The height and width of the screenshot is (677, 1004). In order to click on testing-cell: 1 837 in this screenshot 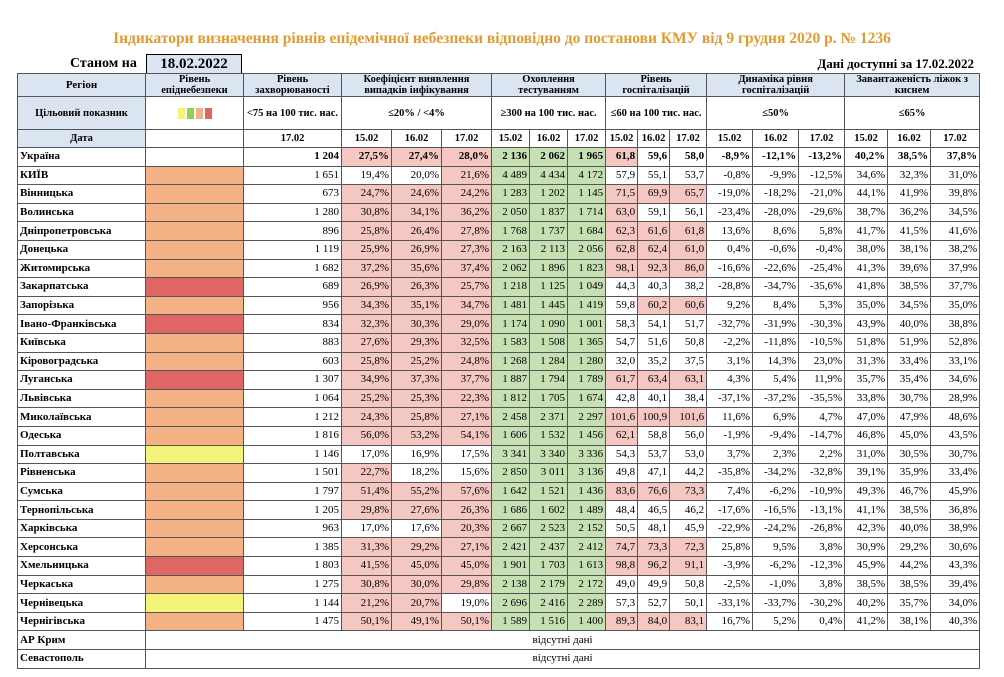, I will do `click(549, 212)`.